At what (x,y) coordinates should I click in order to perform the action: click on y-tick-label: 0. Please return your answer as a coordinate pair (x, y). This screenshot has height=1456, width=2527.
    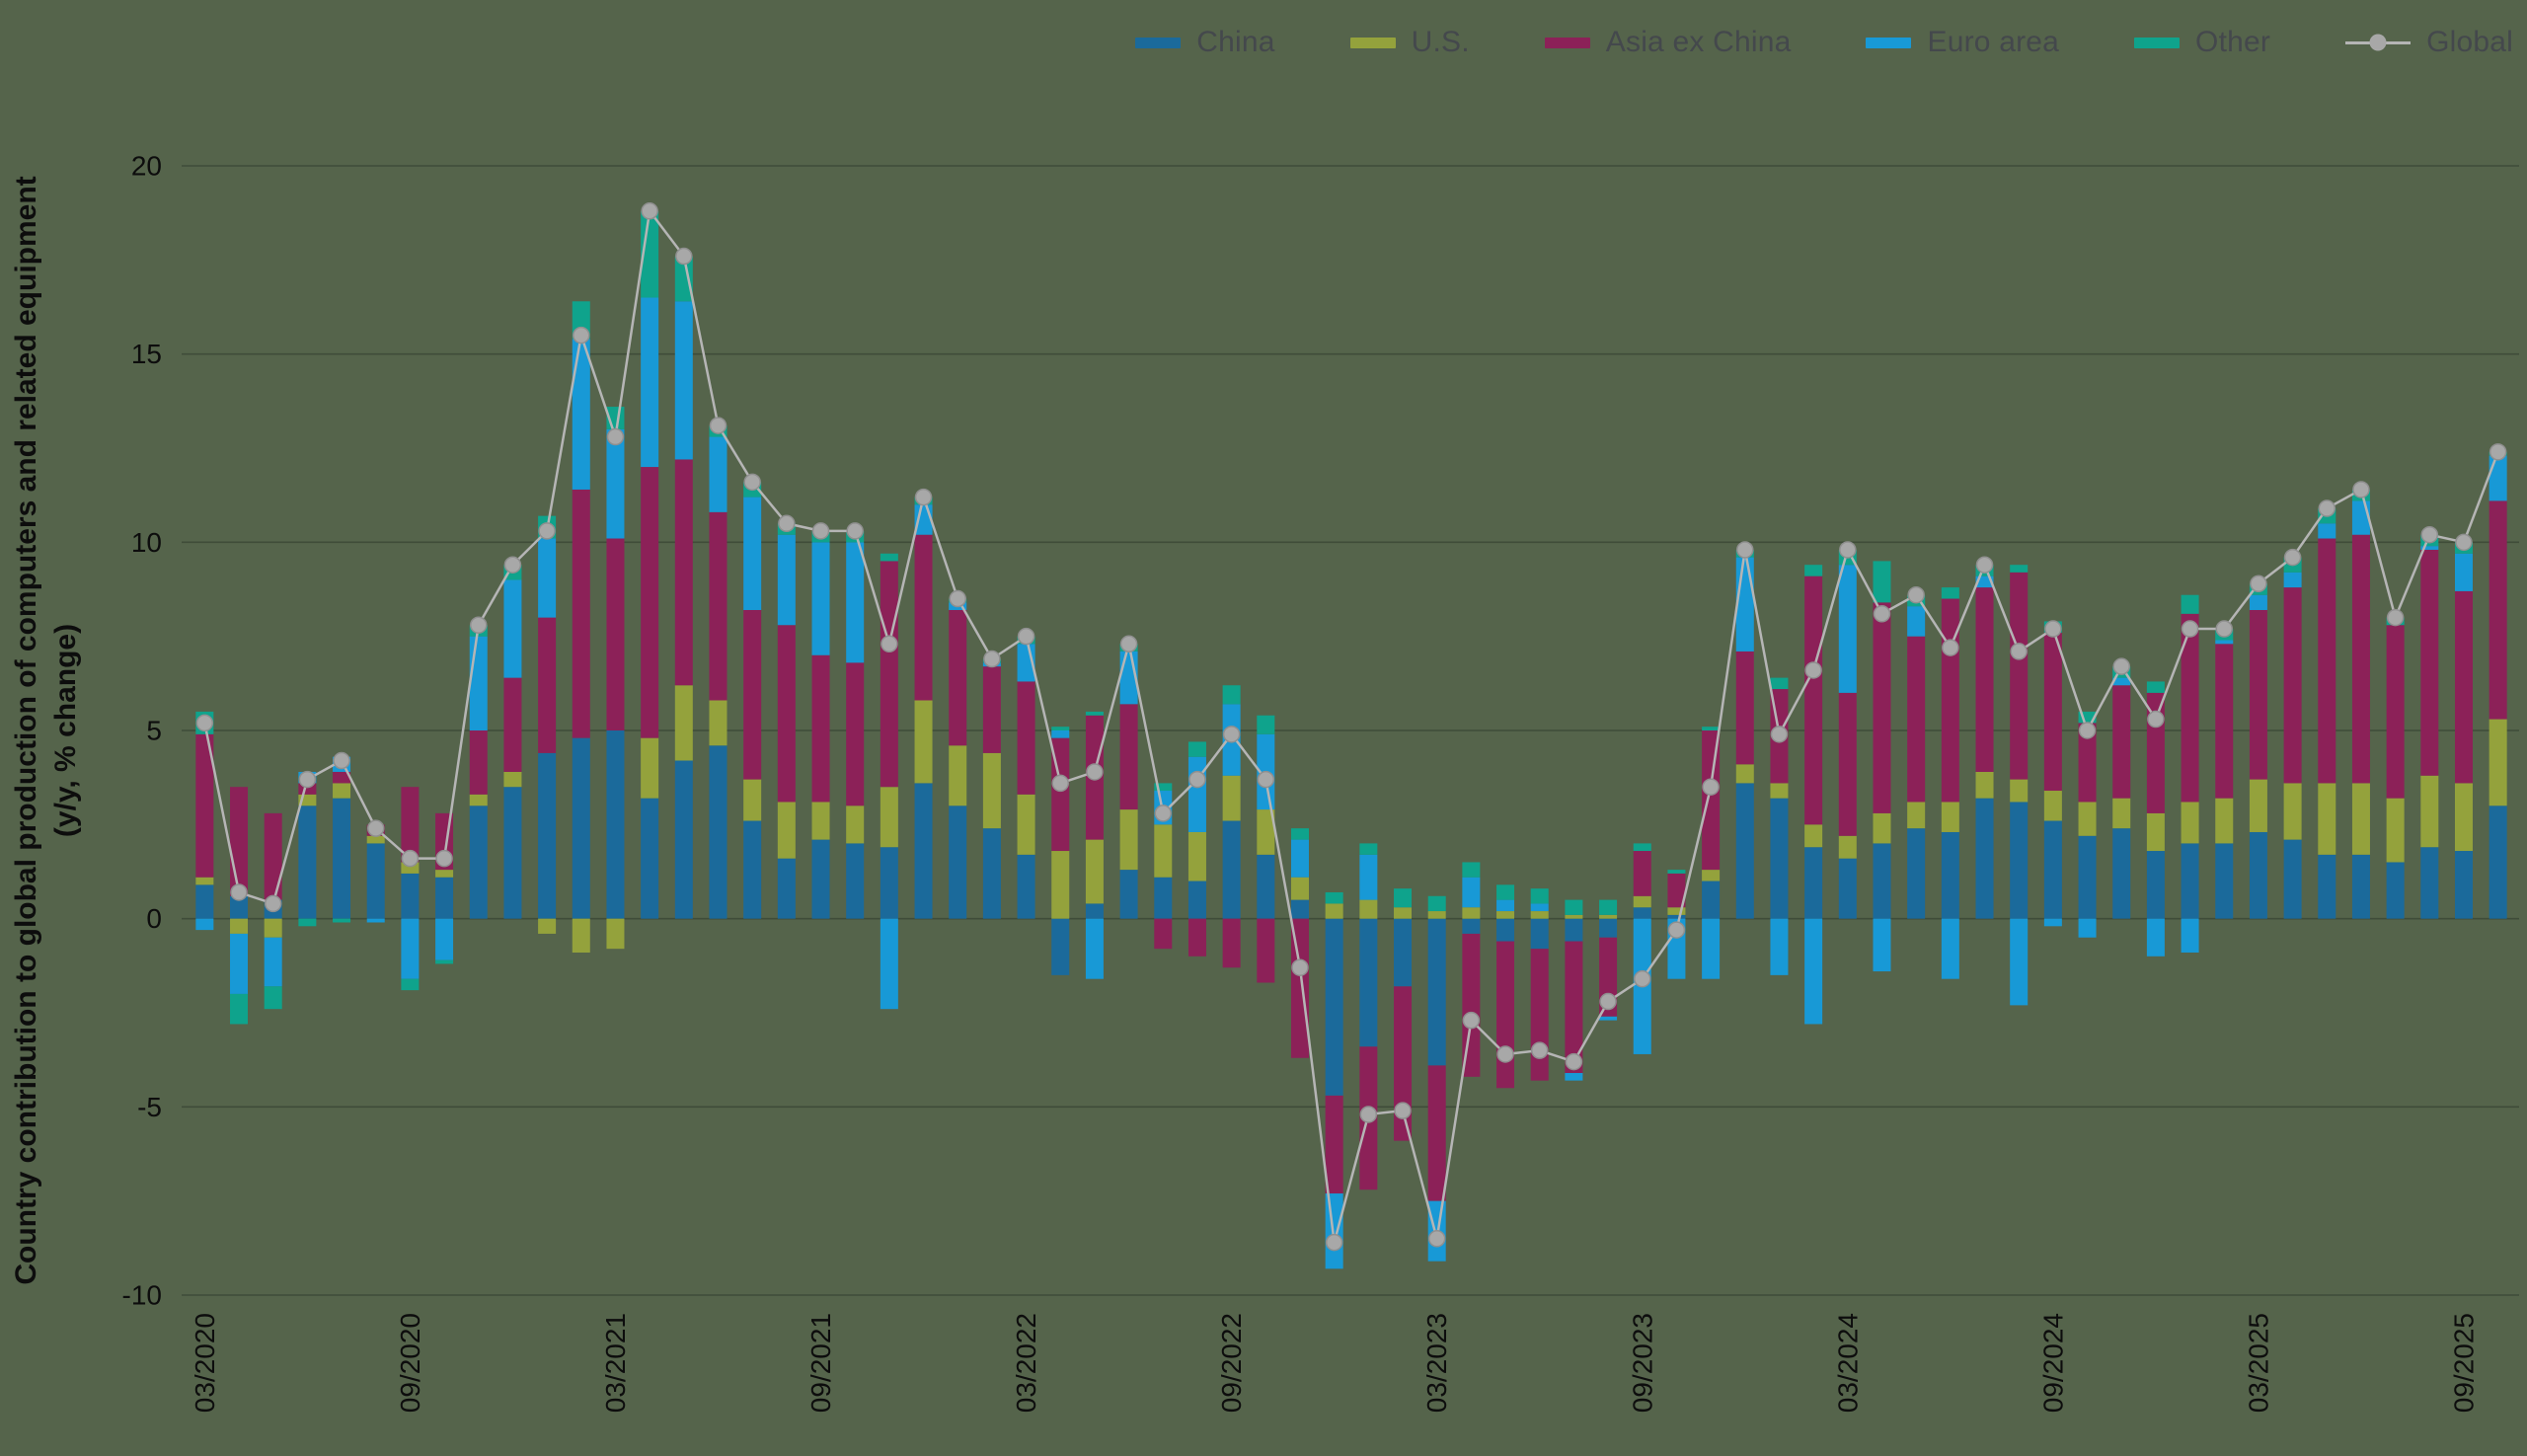
    Looking at the image, I should click on (154, 918).